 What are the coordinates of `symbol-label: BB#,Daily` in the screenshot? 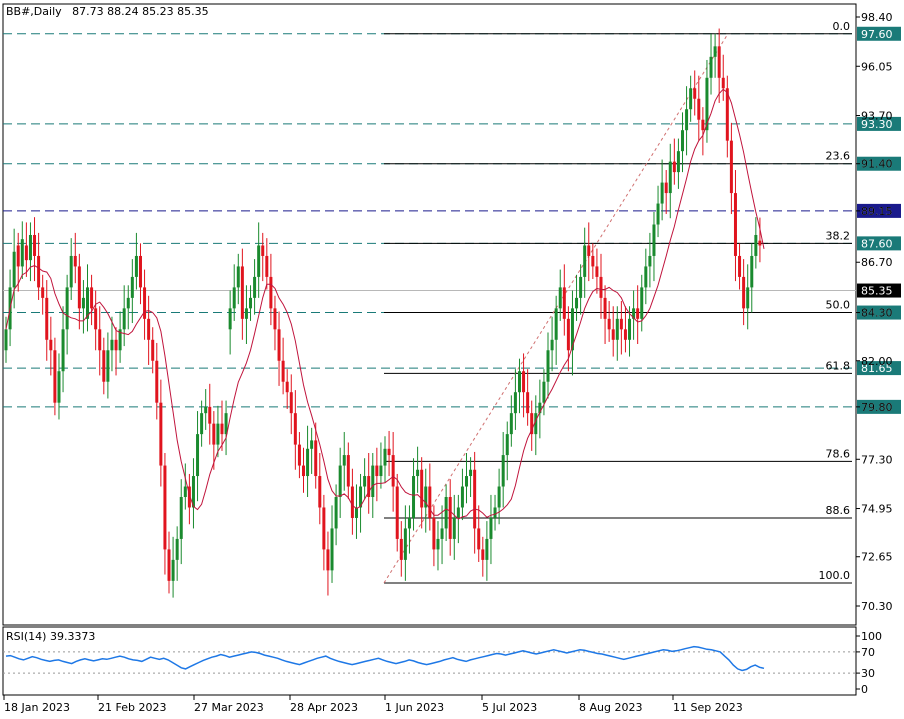 It's located at (34, 11).